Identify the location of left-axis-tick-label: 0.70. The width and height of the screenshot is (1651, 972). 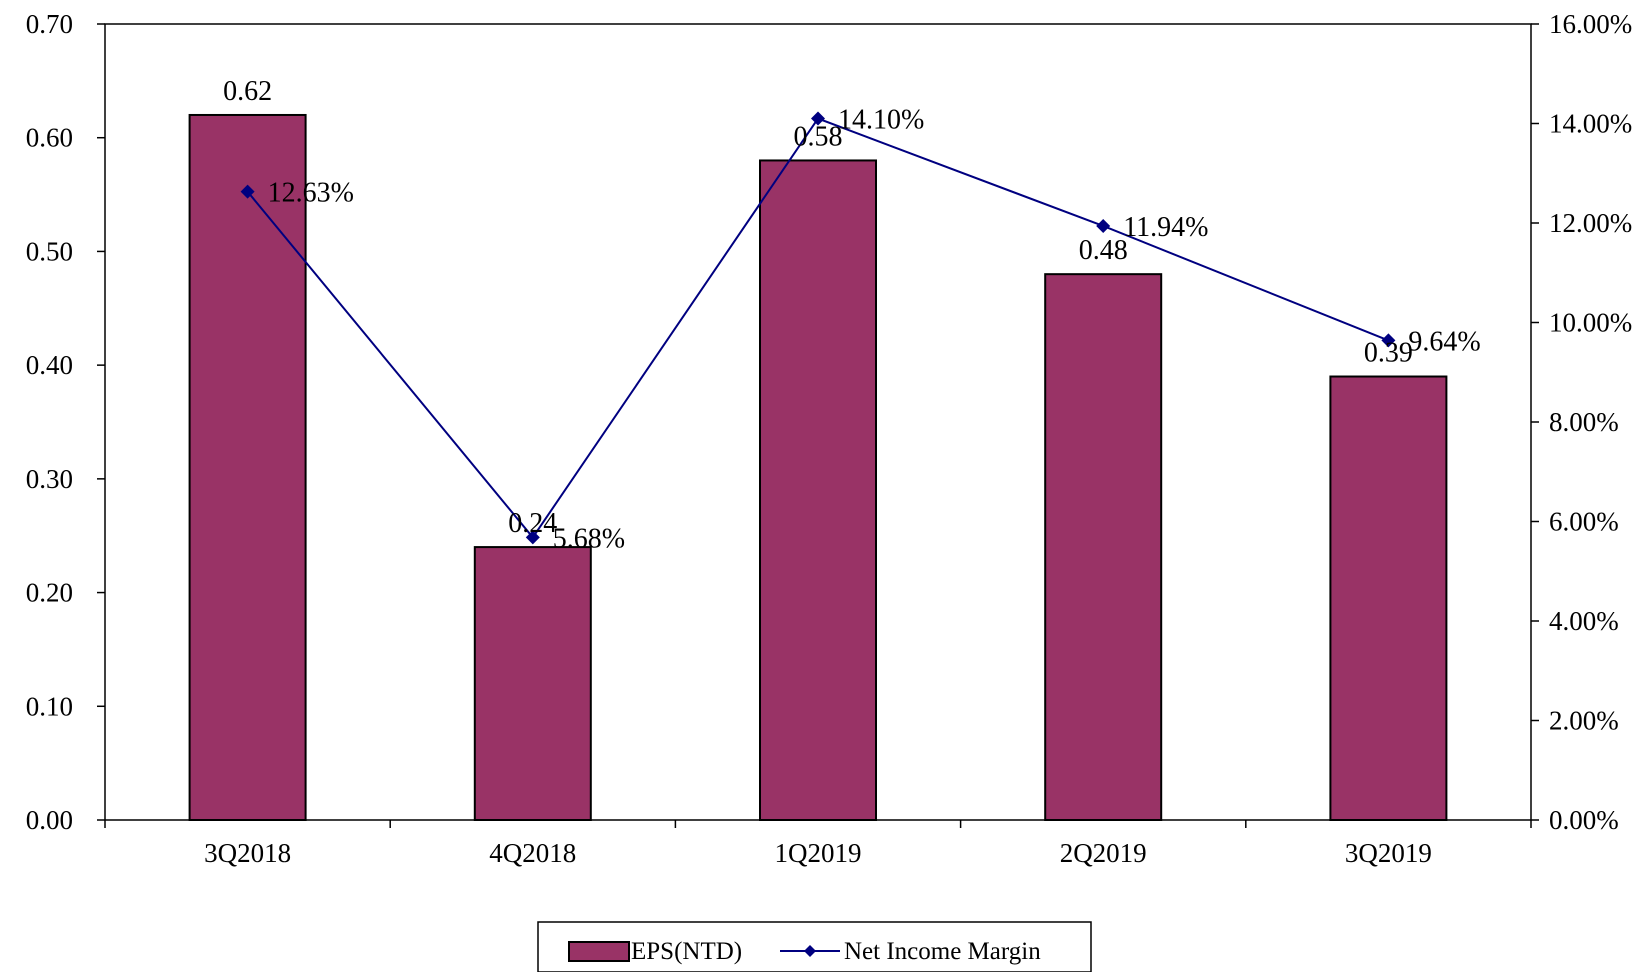
(49, 24).